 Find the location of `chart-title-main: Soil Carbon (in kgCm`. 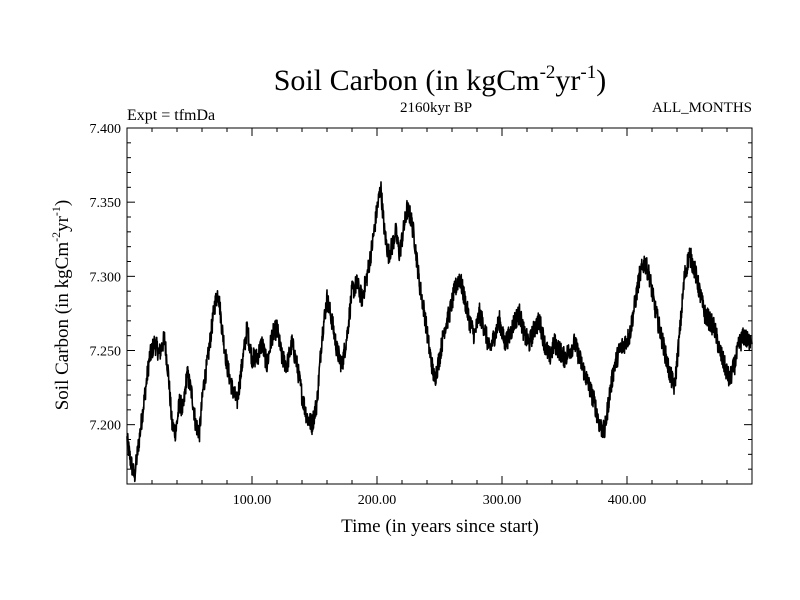

chart-title-main: Soil Carbon (in kgCm is located at coordinates (407, 80).